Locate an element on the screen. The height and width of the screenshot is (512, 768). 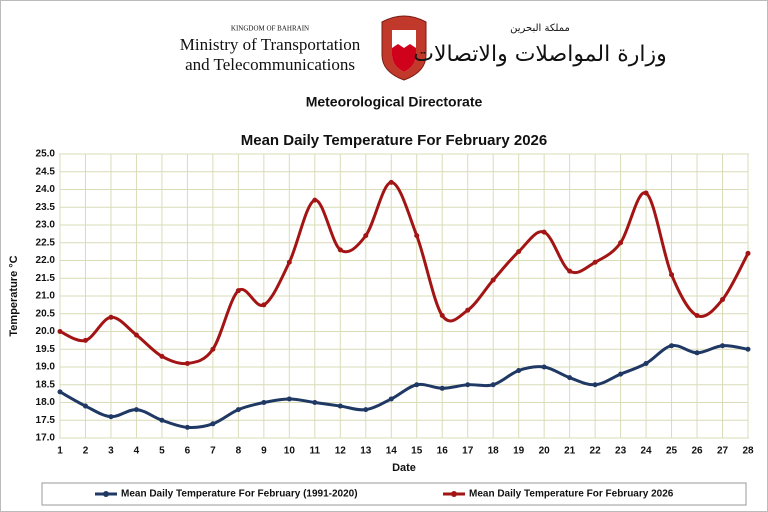
x-tick-label: 14 is located at coordinates (392, 451).